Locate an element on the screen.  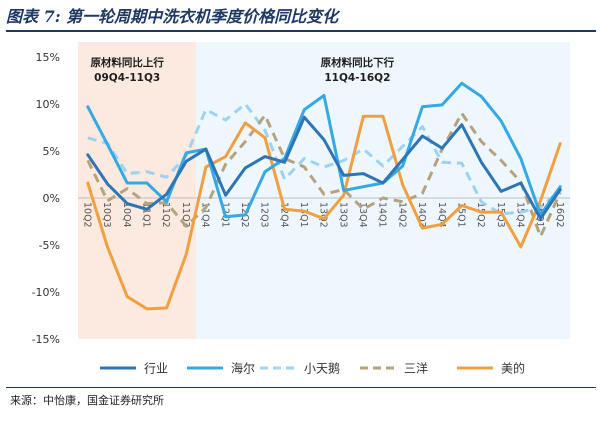
y-tick-label: -10% is located at coordinates (46, 292).